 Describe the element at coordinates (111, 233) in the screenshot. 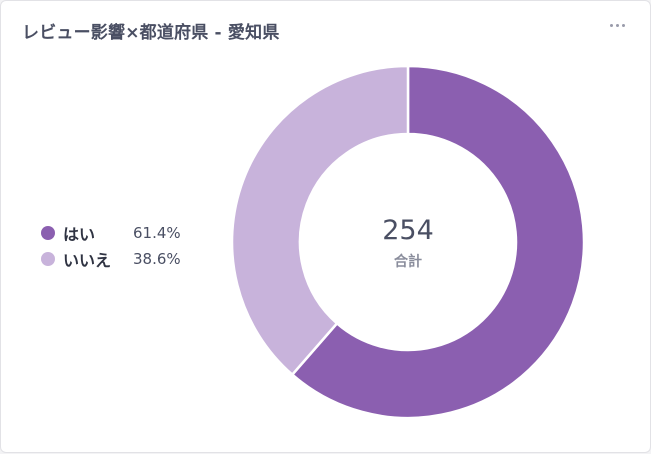

I see `legend-item-hai: はい 61.4%` at that location.